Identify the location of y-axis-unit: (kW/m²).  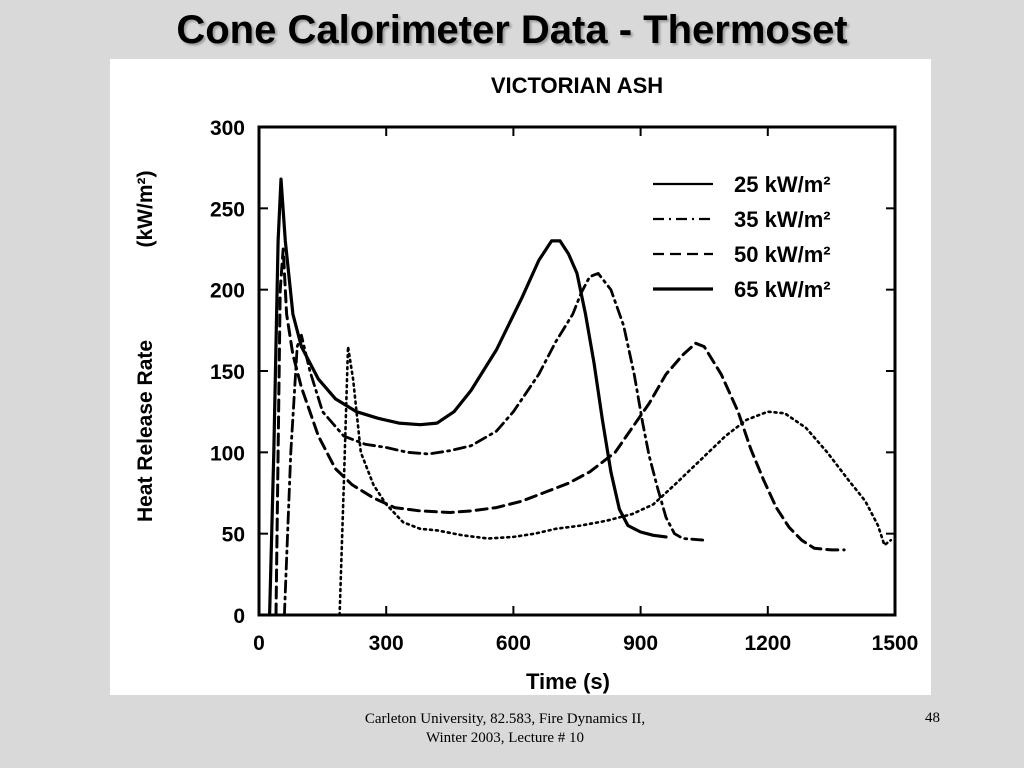
(145, 209).